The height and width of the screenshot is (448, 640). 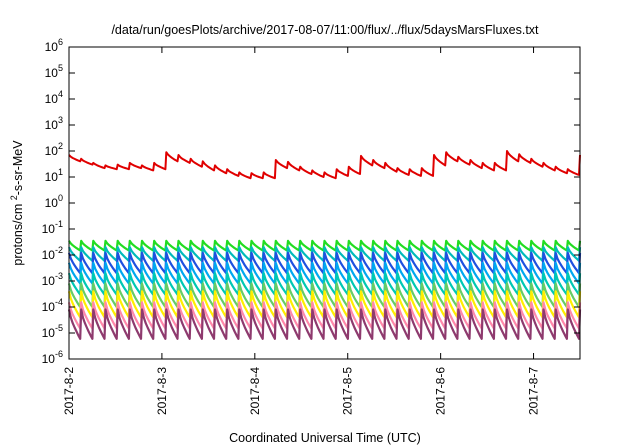 I want to click on y-tick-label: 10³, so click(x=54, y=123).